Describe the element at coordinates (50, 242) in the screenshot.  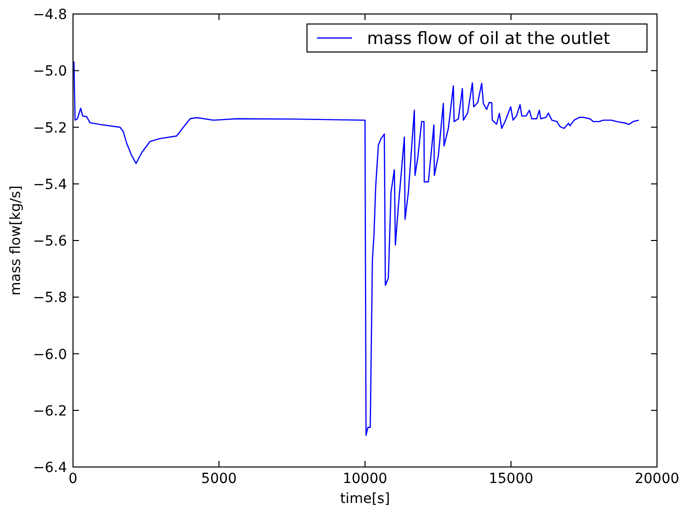
I see `y-tick-label: −5.6` at that location.